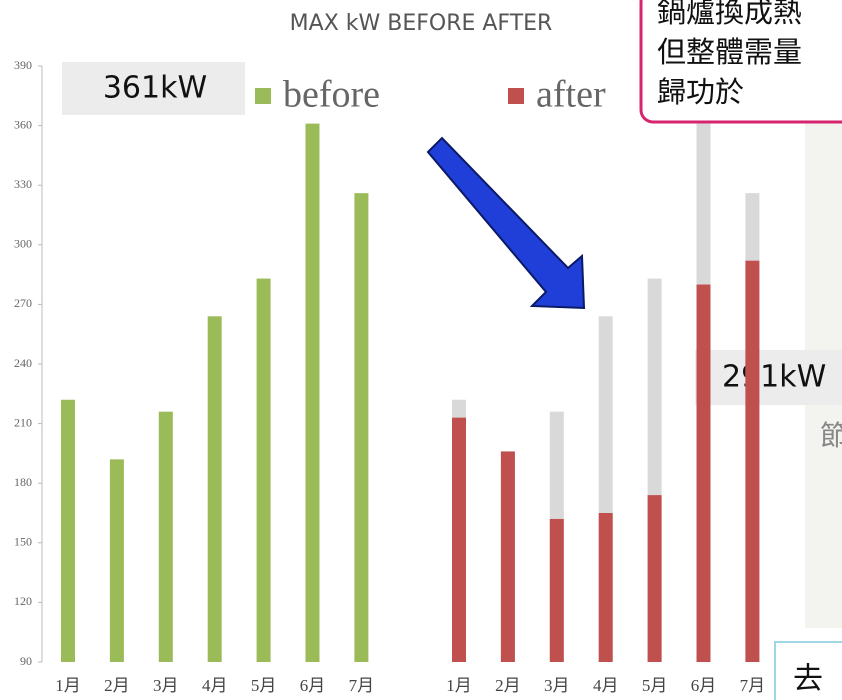  I want to click on callout-box, so click(740, 62).